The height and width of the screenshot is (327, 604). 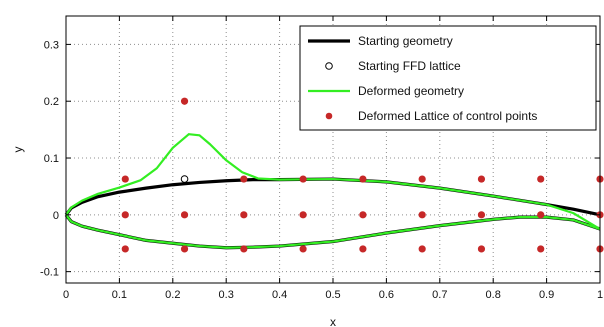 I want to click on starting-ffd-lattice-point, so click(x=184, y=179).